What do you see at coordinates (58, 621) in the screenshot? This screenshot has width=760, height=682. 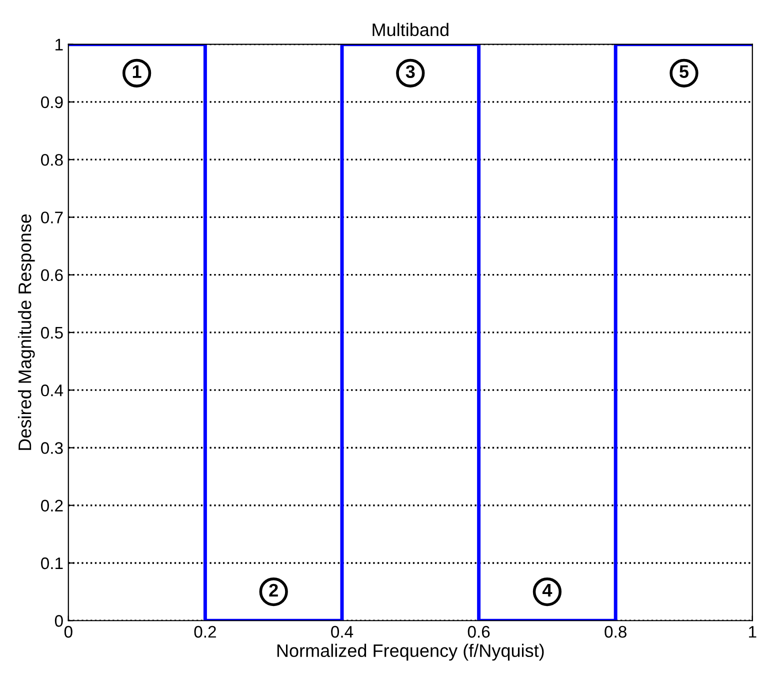 I see `y-tick-label: 0` at bounding box center [58, 621].